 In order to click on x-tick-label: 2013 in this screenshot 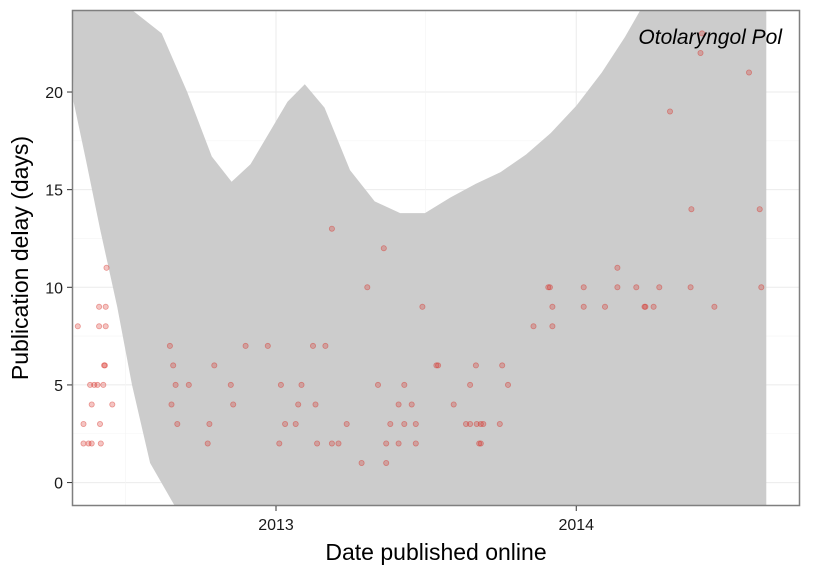, I will do `click(276, 525)`.